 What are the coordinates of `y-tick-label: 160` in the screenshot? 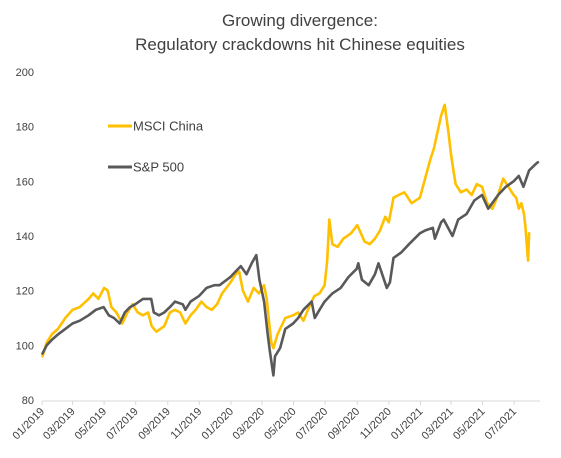 It's located at (25, 182).